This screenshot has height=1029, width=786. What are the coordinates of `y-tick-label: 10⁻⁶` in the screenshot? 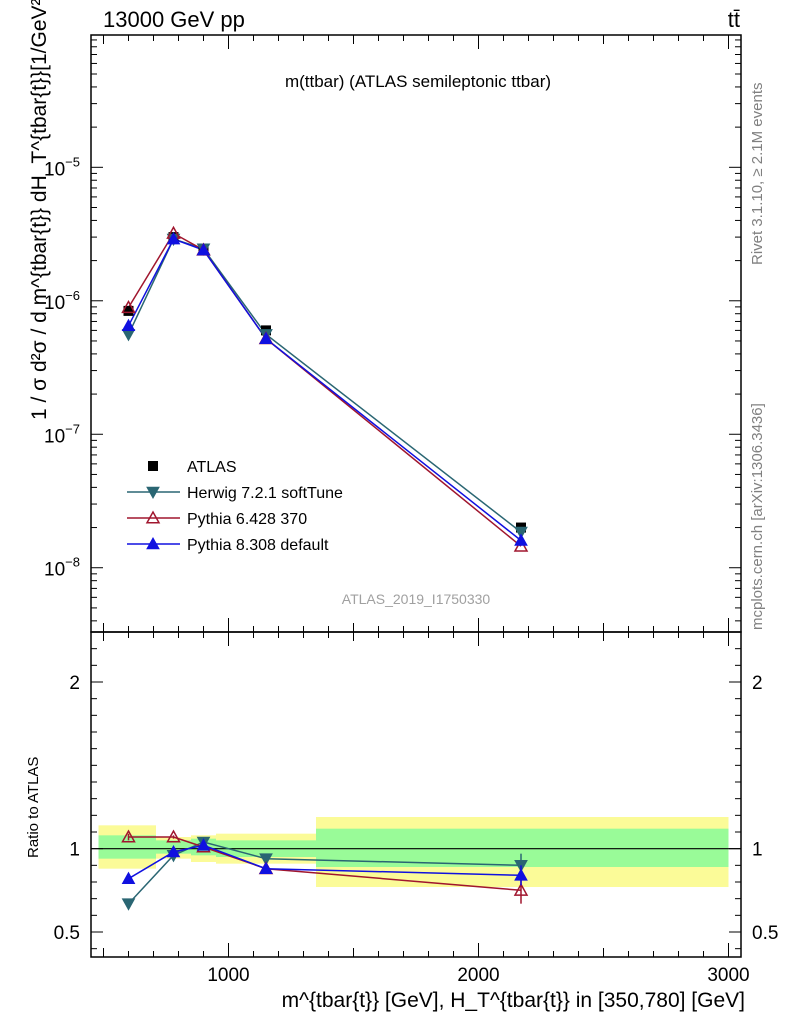 It's located at (62, 301).